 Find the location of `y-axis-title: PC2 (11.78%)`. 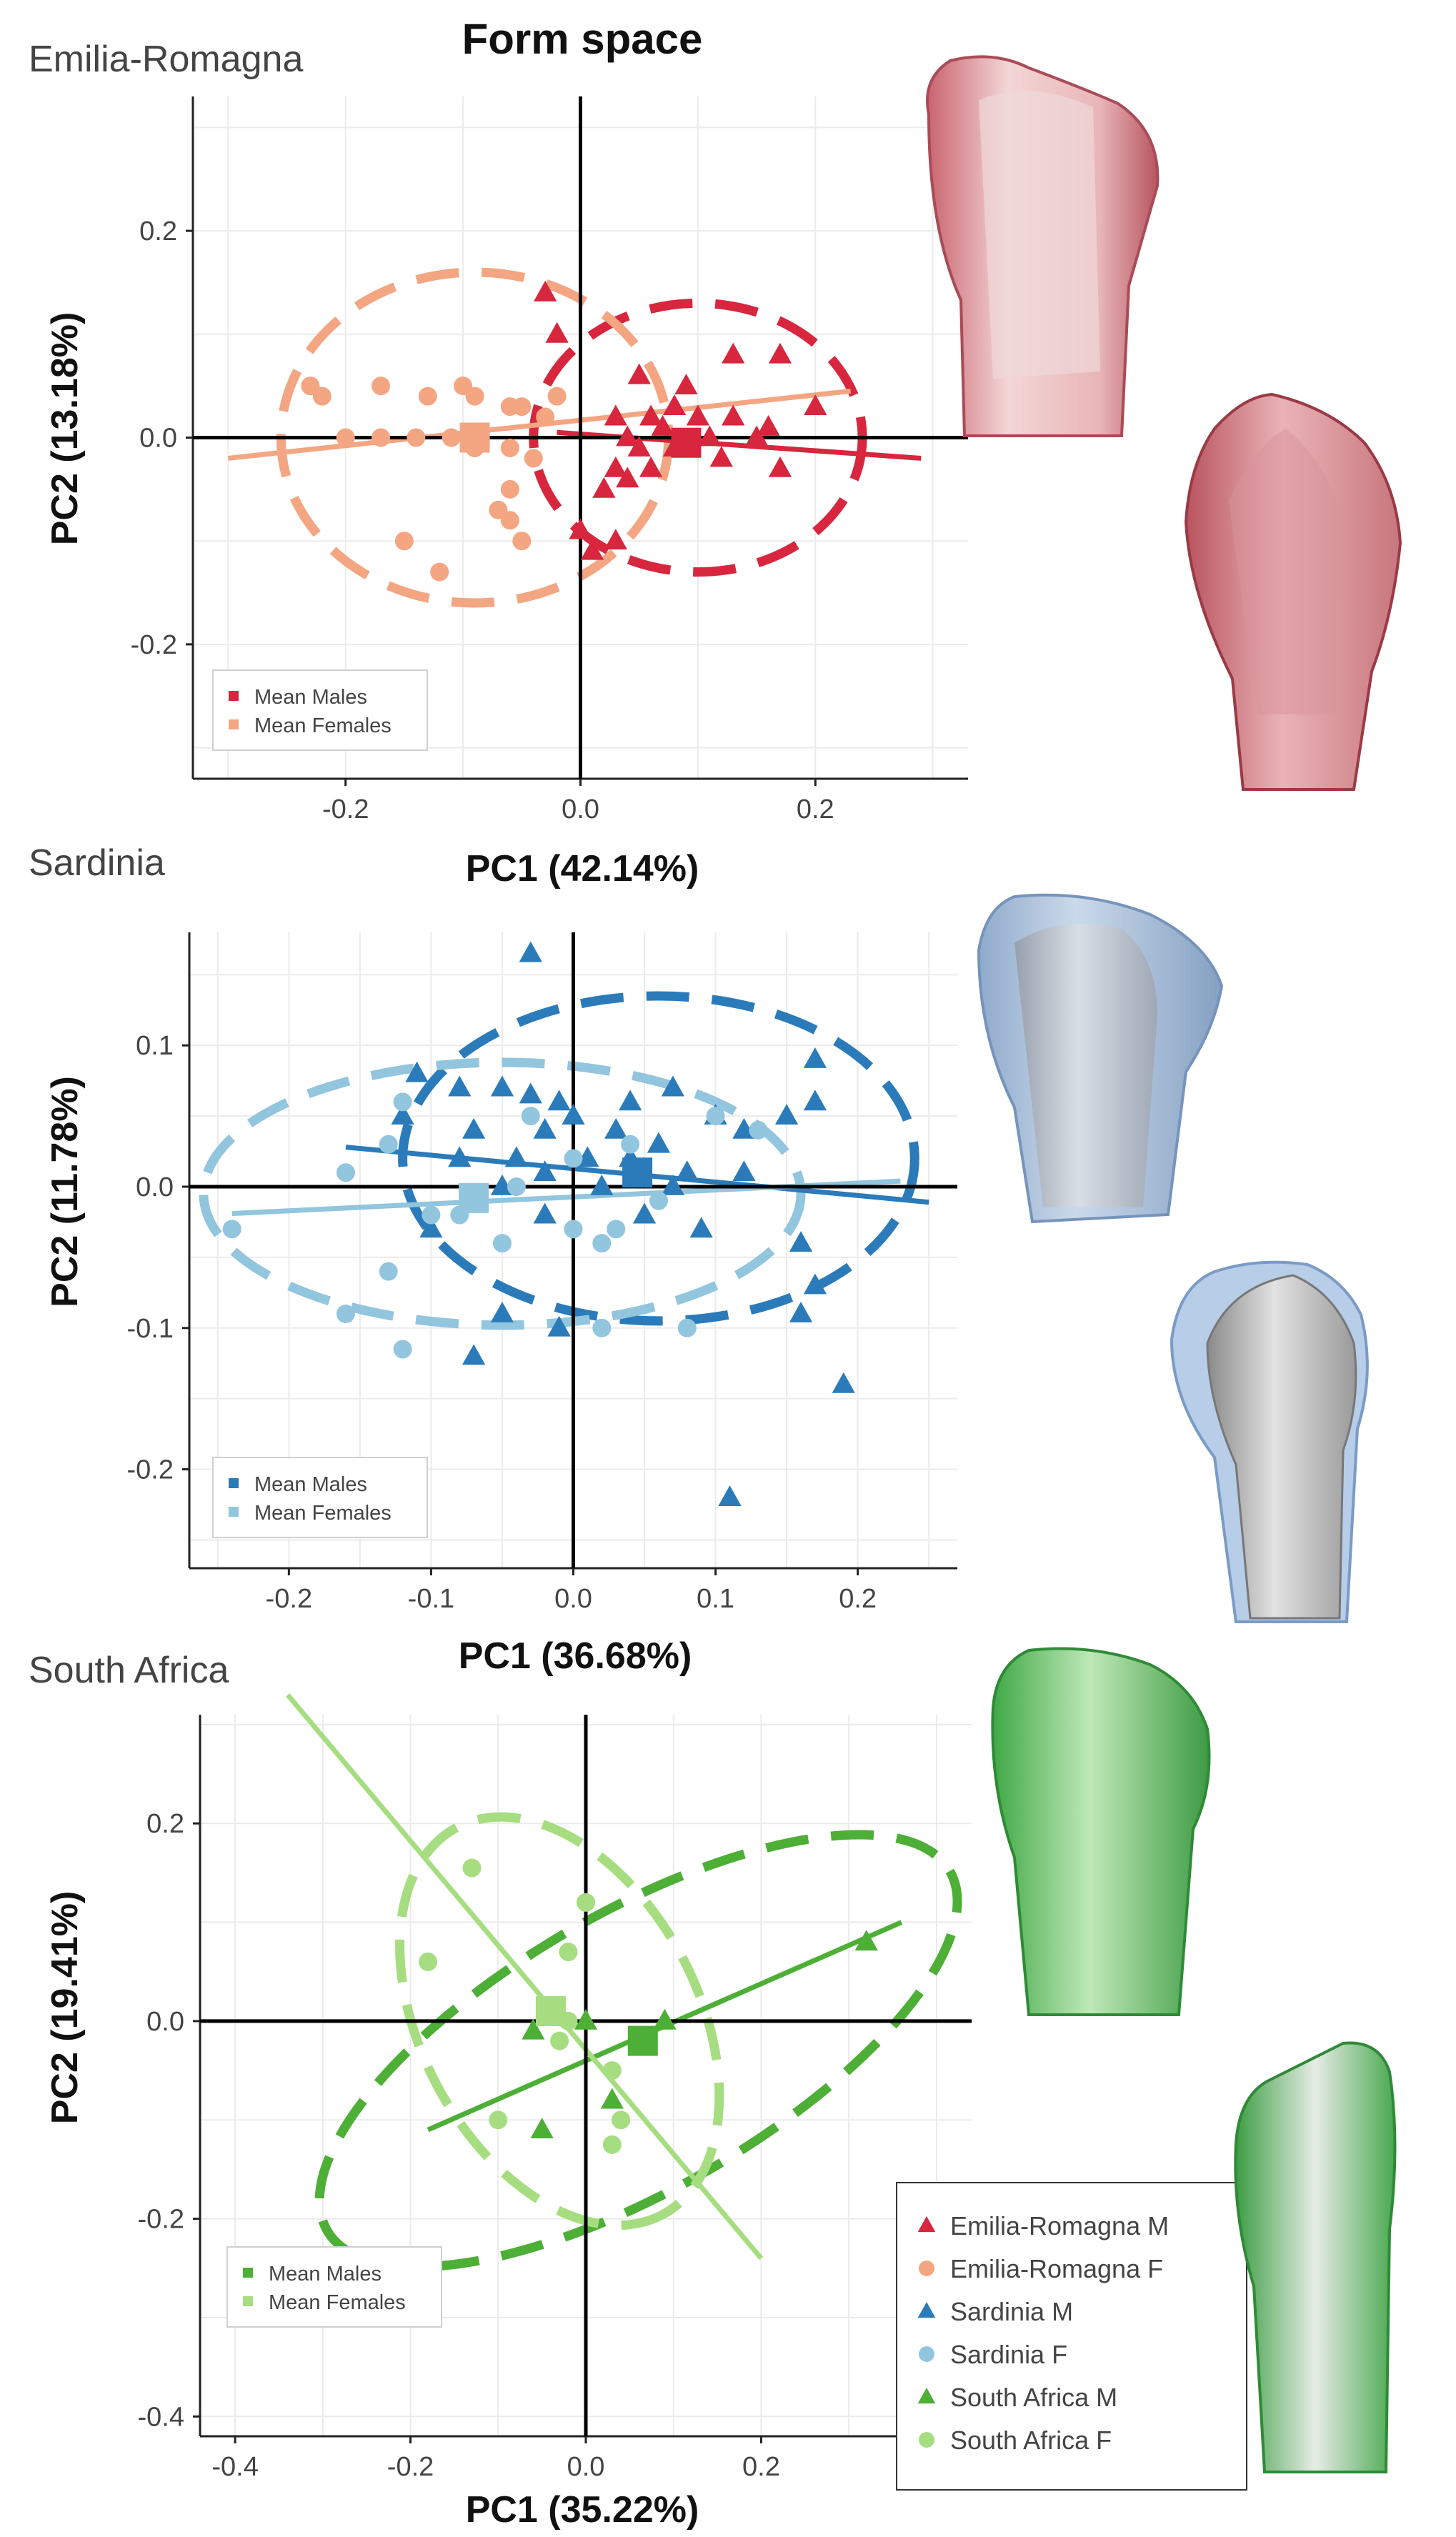

y-axis-title: PC2 (11.78%) is located at coordinates (65, 1191).